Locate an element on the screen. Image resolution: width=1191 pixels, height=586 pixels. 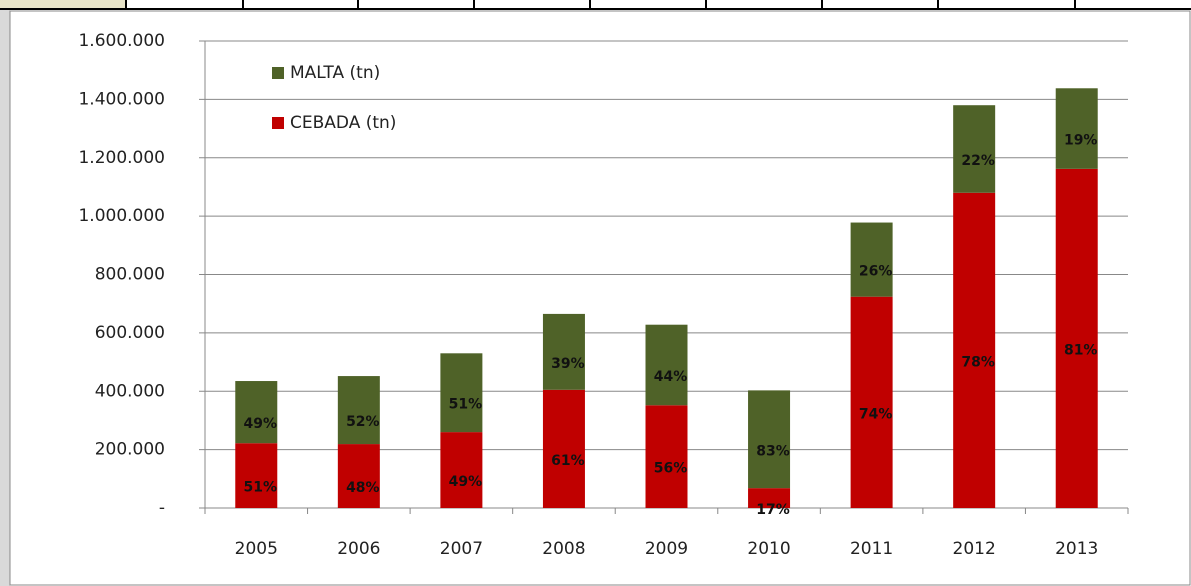
sheet-cell-header is located at coordinates (63, 5).